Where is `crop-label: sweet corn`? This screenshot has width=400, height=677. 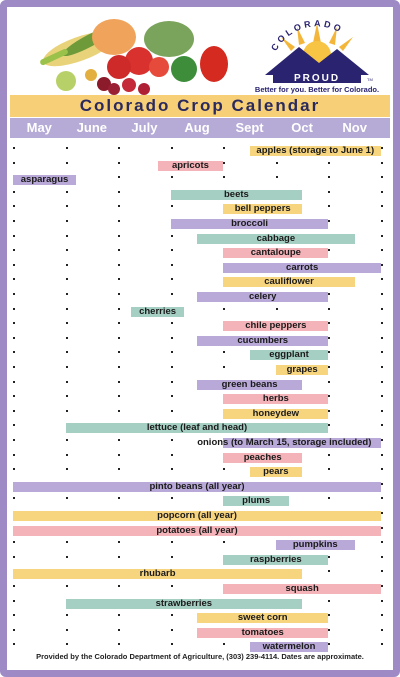
crop-label: sweet corn is located at coordinates (262, 618).